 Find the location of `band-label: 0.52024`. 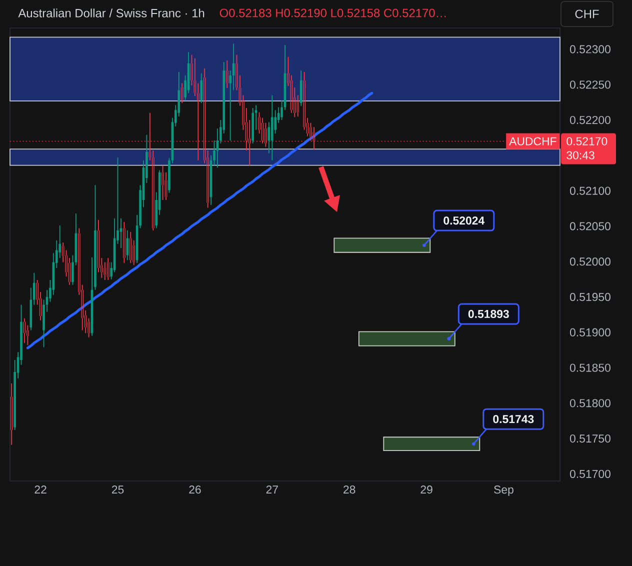

band-label: 0.52024 is located at coordinates (464, 220).